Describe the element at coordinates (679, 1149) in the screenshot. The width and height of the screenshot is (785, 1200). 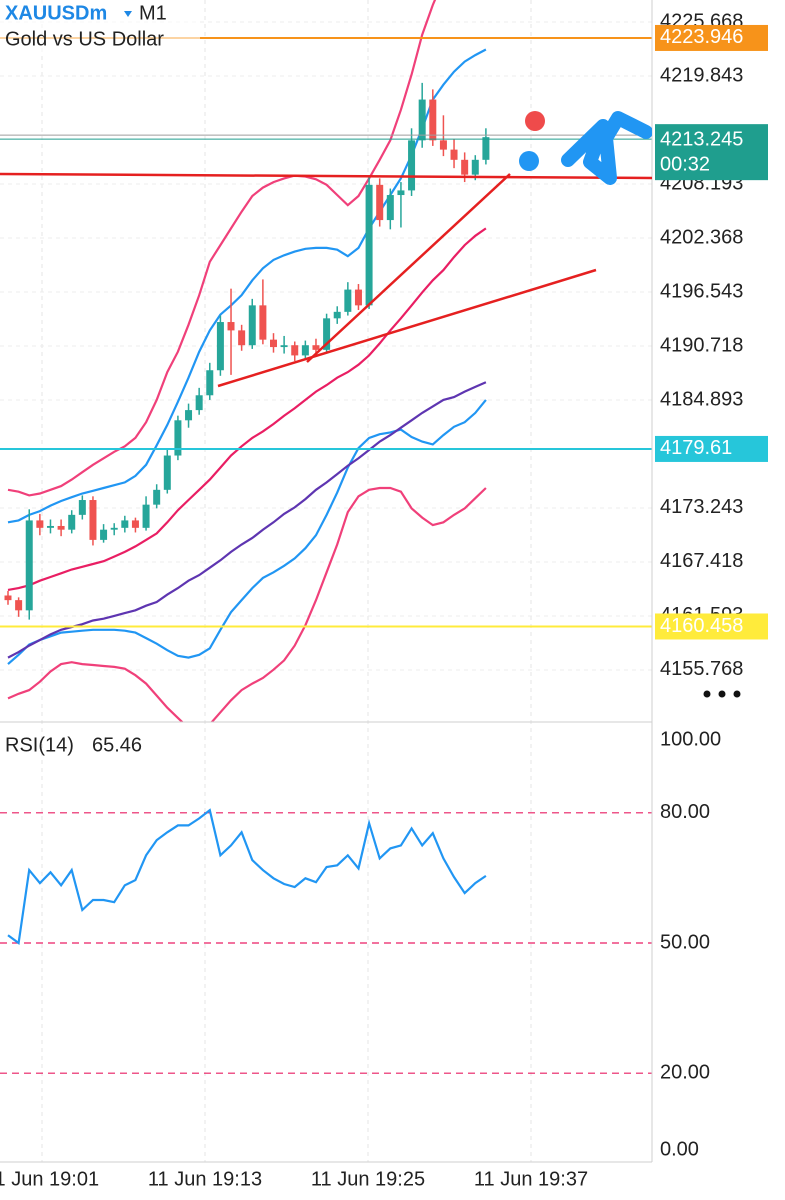
I see `y-tick-label: 0.00` at that location.